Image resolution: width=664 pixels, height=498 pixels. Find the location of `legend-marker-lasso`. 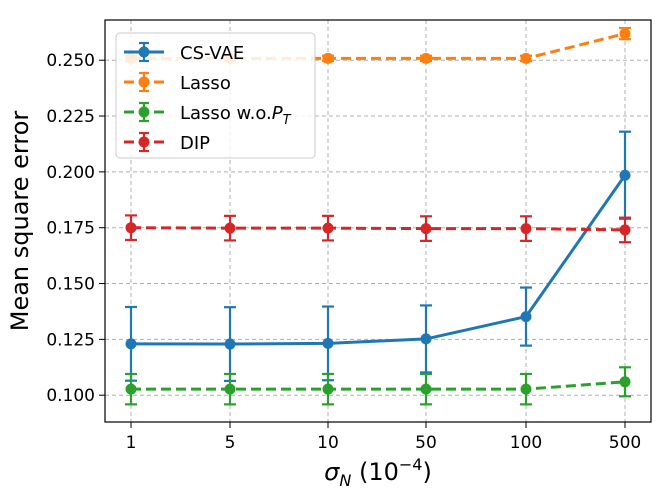

legend-marker-lasso is located at coordinates (144, 82).